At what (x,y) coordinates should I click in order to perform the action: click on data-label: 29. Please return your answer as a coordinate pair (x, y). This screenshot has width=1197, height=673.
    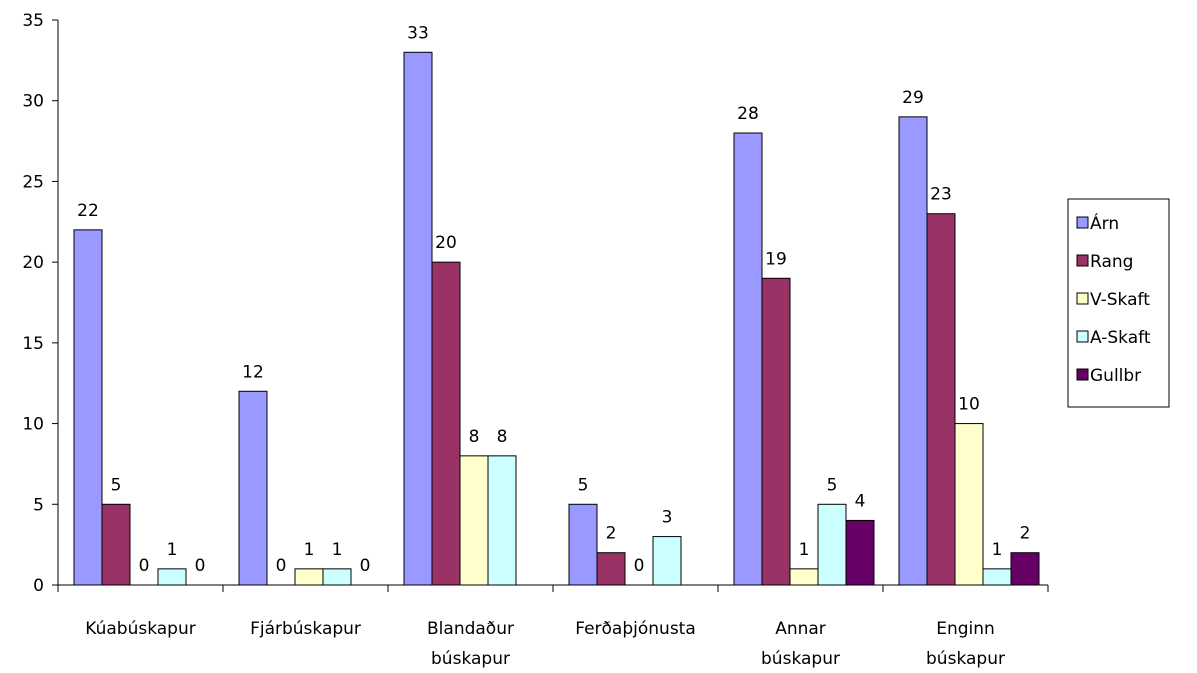
    Looking at the image, I should click on (913, 98).